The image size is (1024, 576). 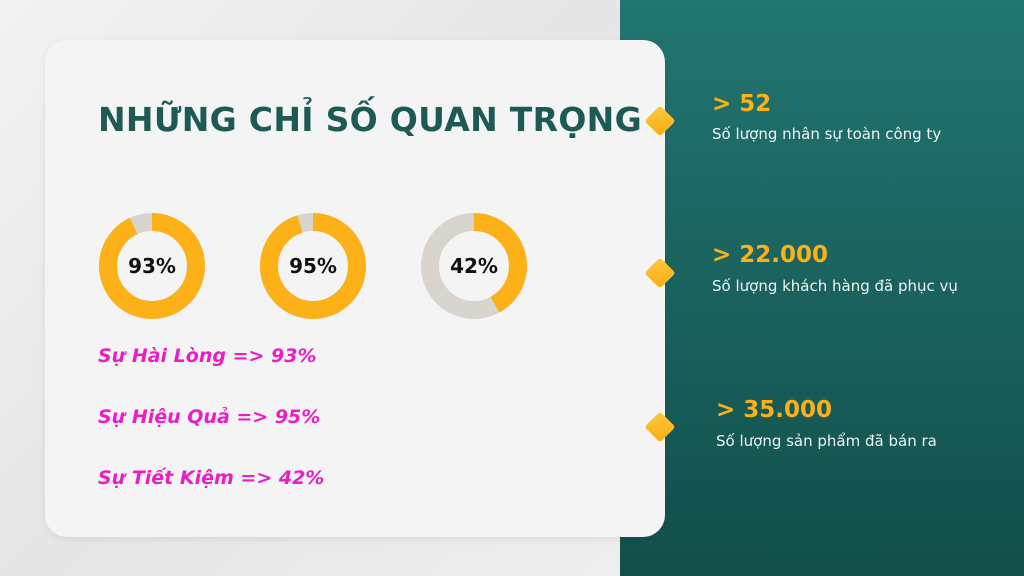 What do you see at coordinates (835, 286) in the screenshot?
I see `stat-customers-desc: Số lượng khách hàng đã phục vụ` at bounding box center [835, 286].